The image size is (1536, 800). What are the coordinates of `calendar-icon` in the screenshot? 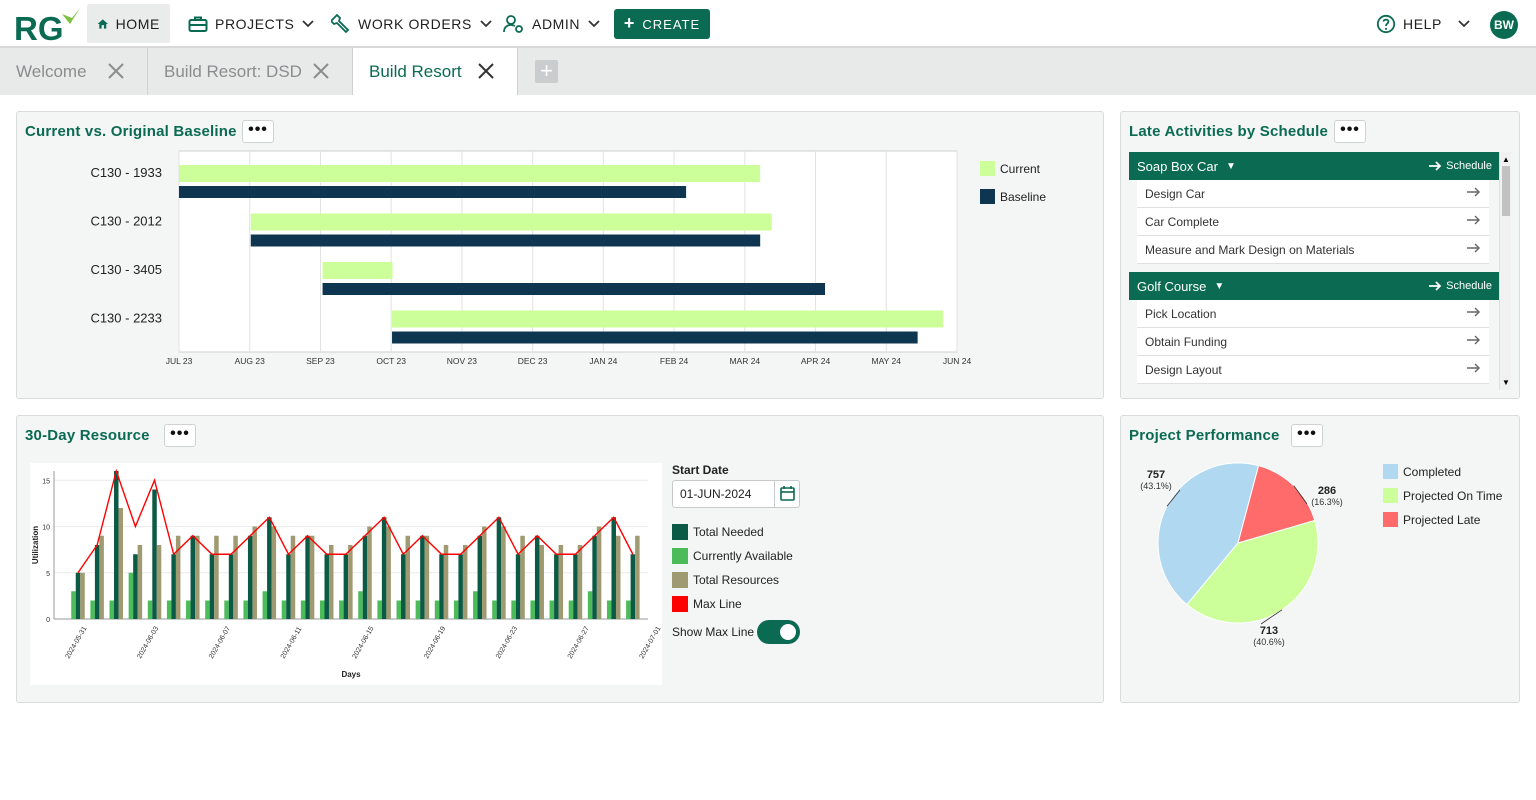 It's located at (787, 493).